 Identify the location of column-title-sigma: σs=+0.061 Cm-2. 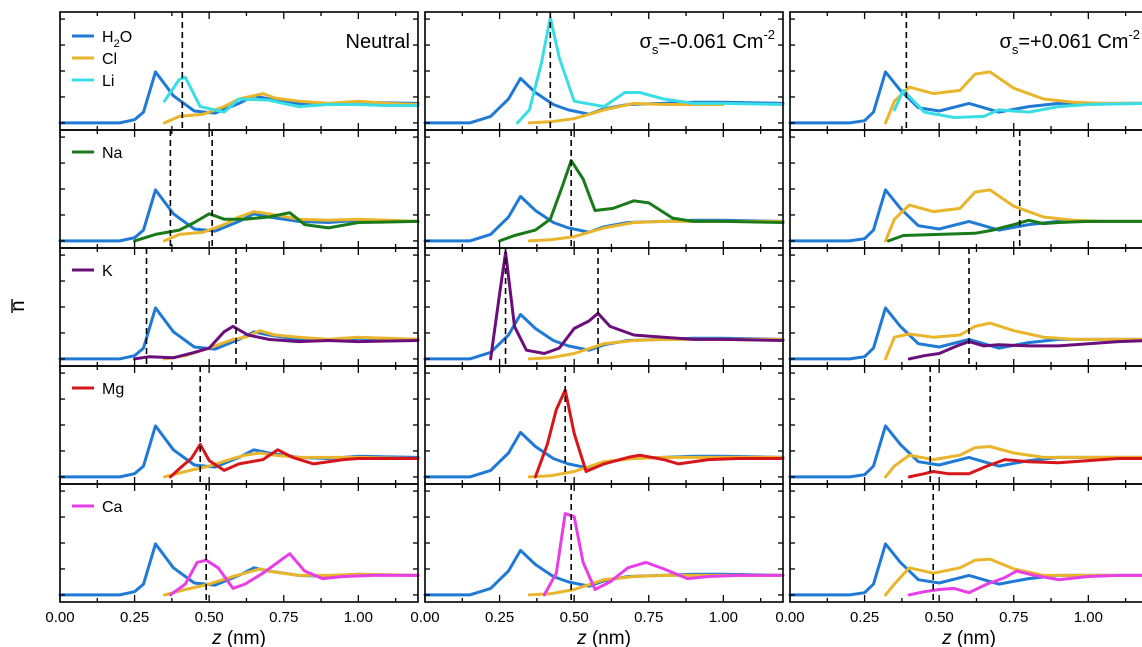
(1070, 42).